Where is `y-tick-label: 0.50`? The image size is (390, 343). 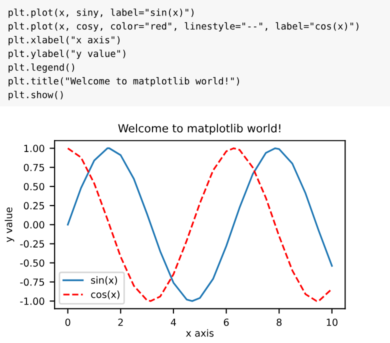 y-tick-label: 0.50 is located at coordinates (34, 186).